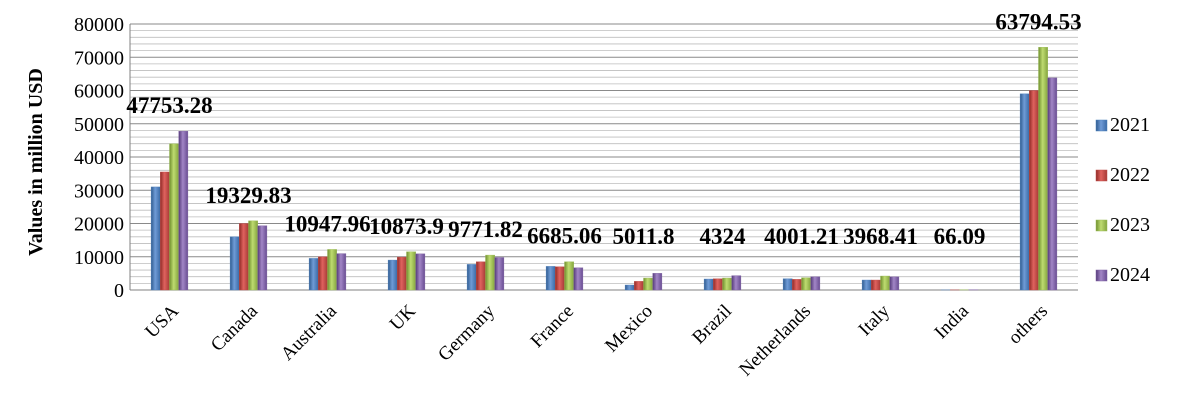 This screenshot has height=410, width=1194. I want to click on bar-2021-usa, so click(155, 238).